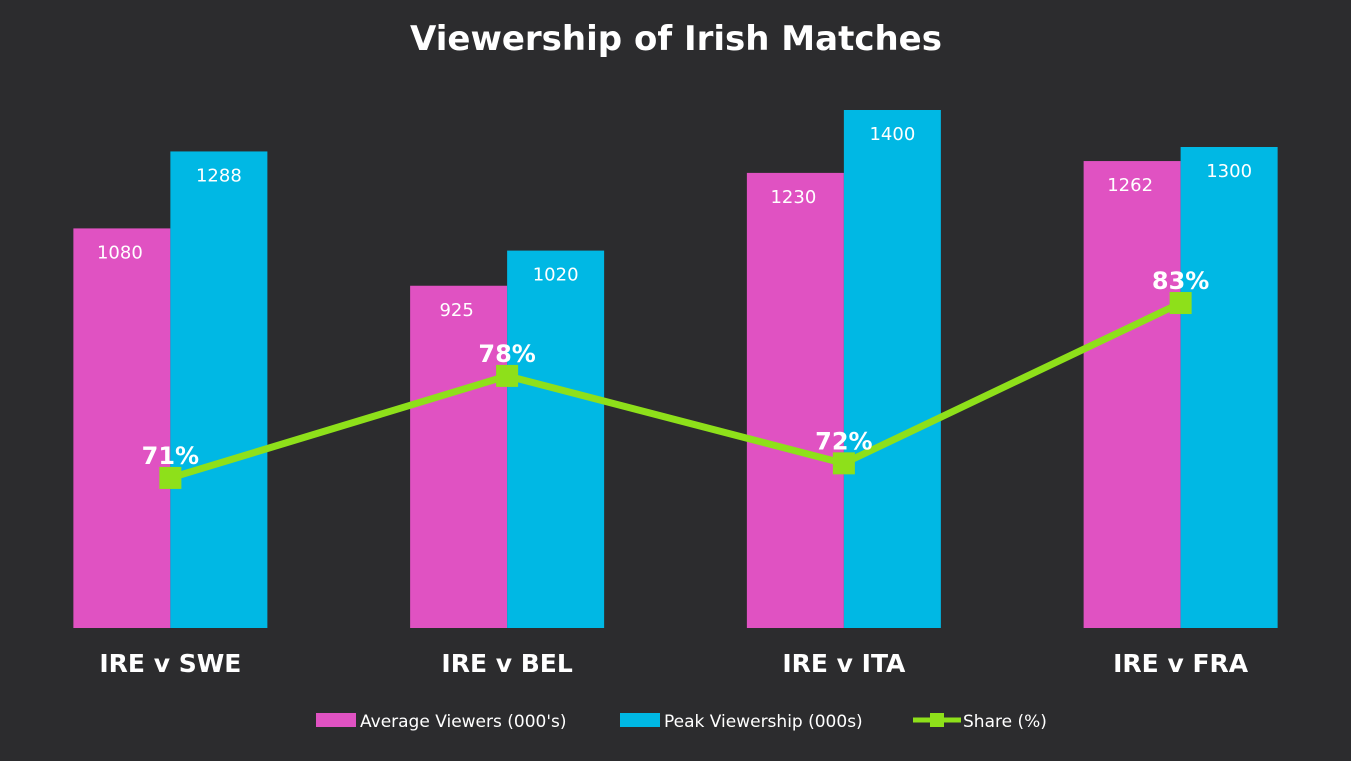 This screenshot has height=761, width=1351. Describe the element at coordinates (506, 663) in the screenshot. I see `category-label-1: IRE v BEL` at that location.